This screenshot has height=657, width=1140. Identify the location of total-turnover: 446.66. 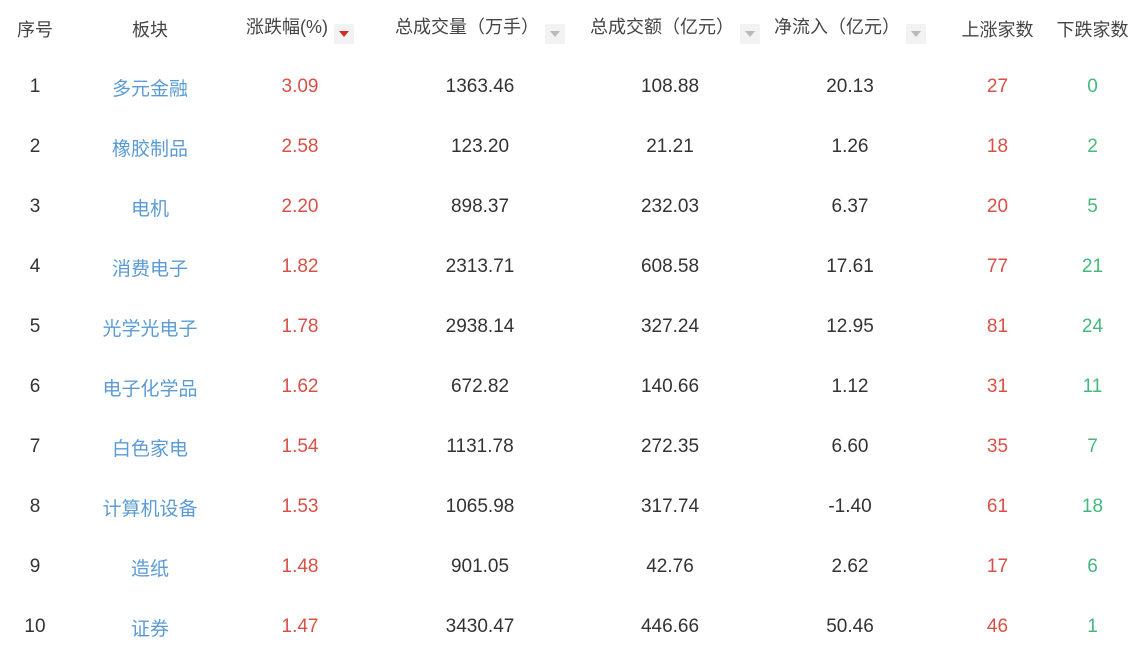
(670, 626).